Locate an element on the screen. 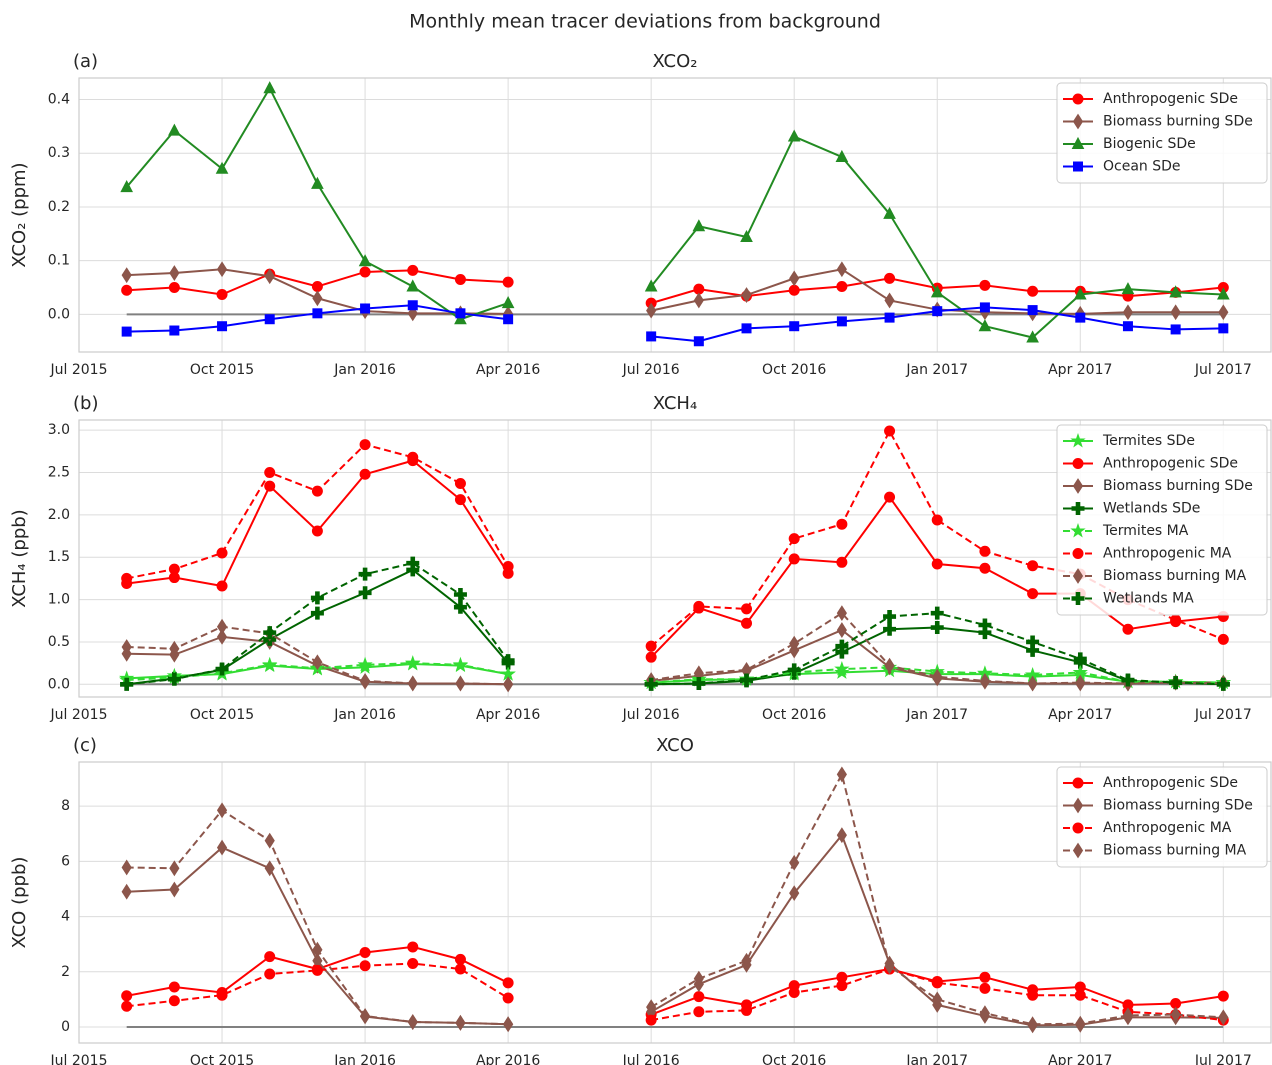  legend-box is located at coordinates (1162, 817).